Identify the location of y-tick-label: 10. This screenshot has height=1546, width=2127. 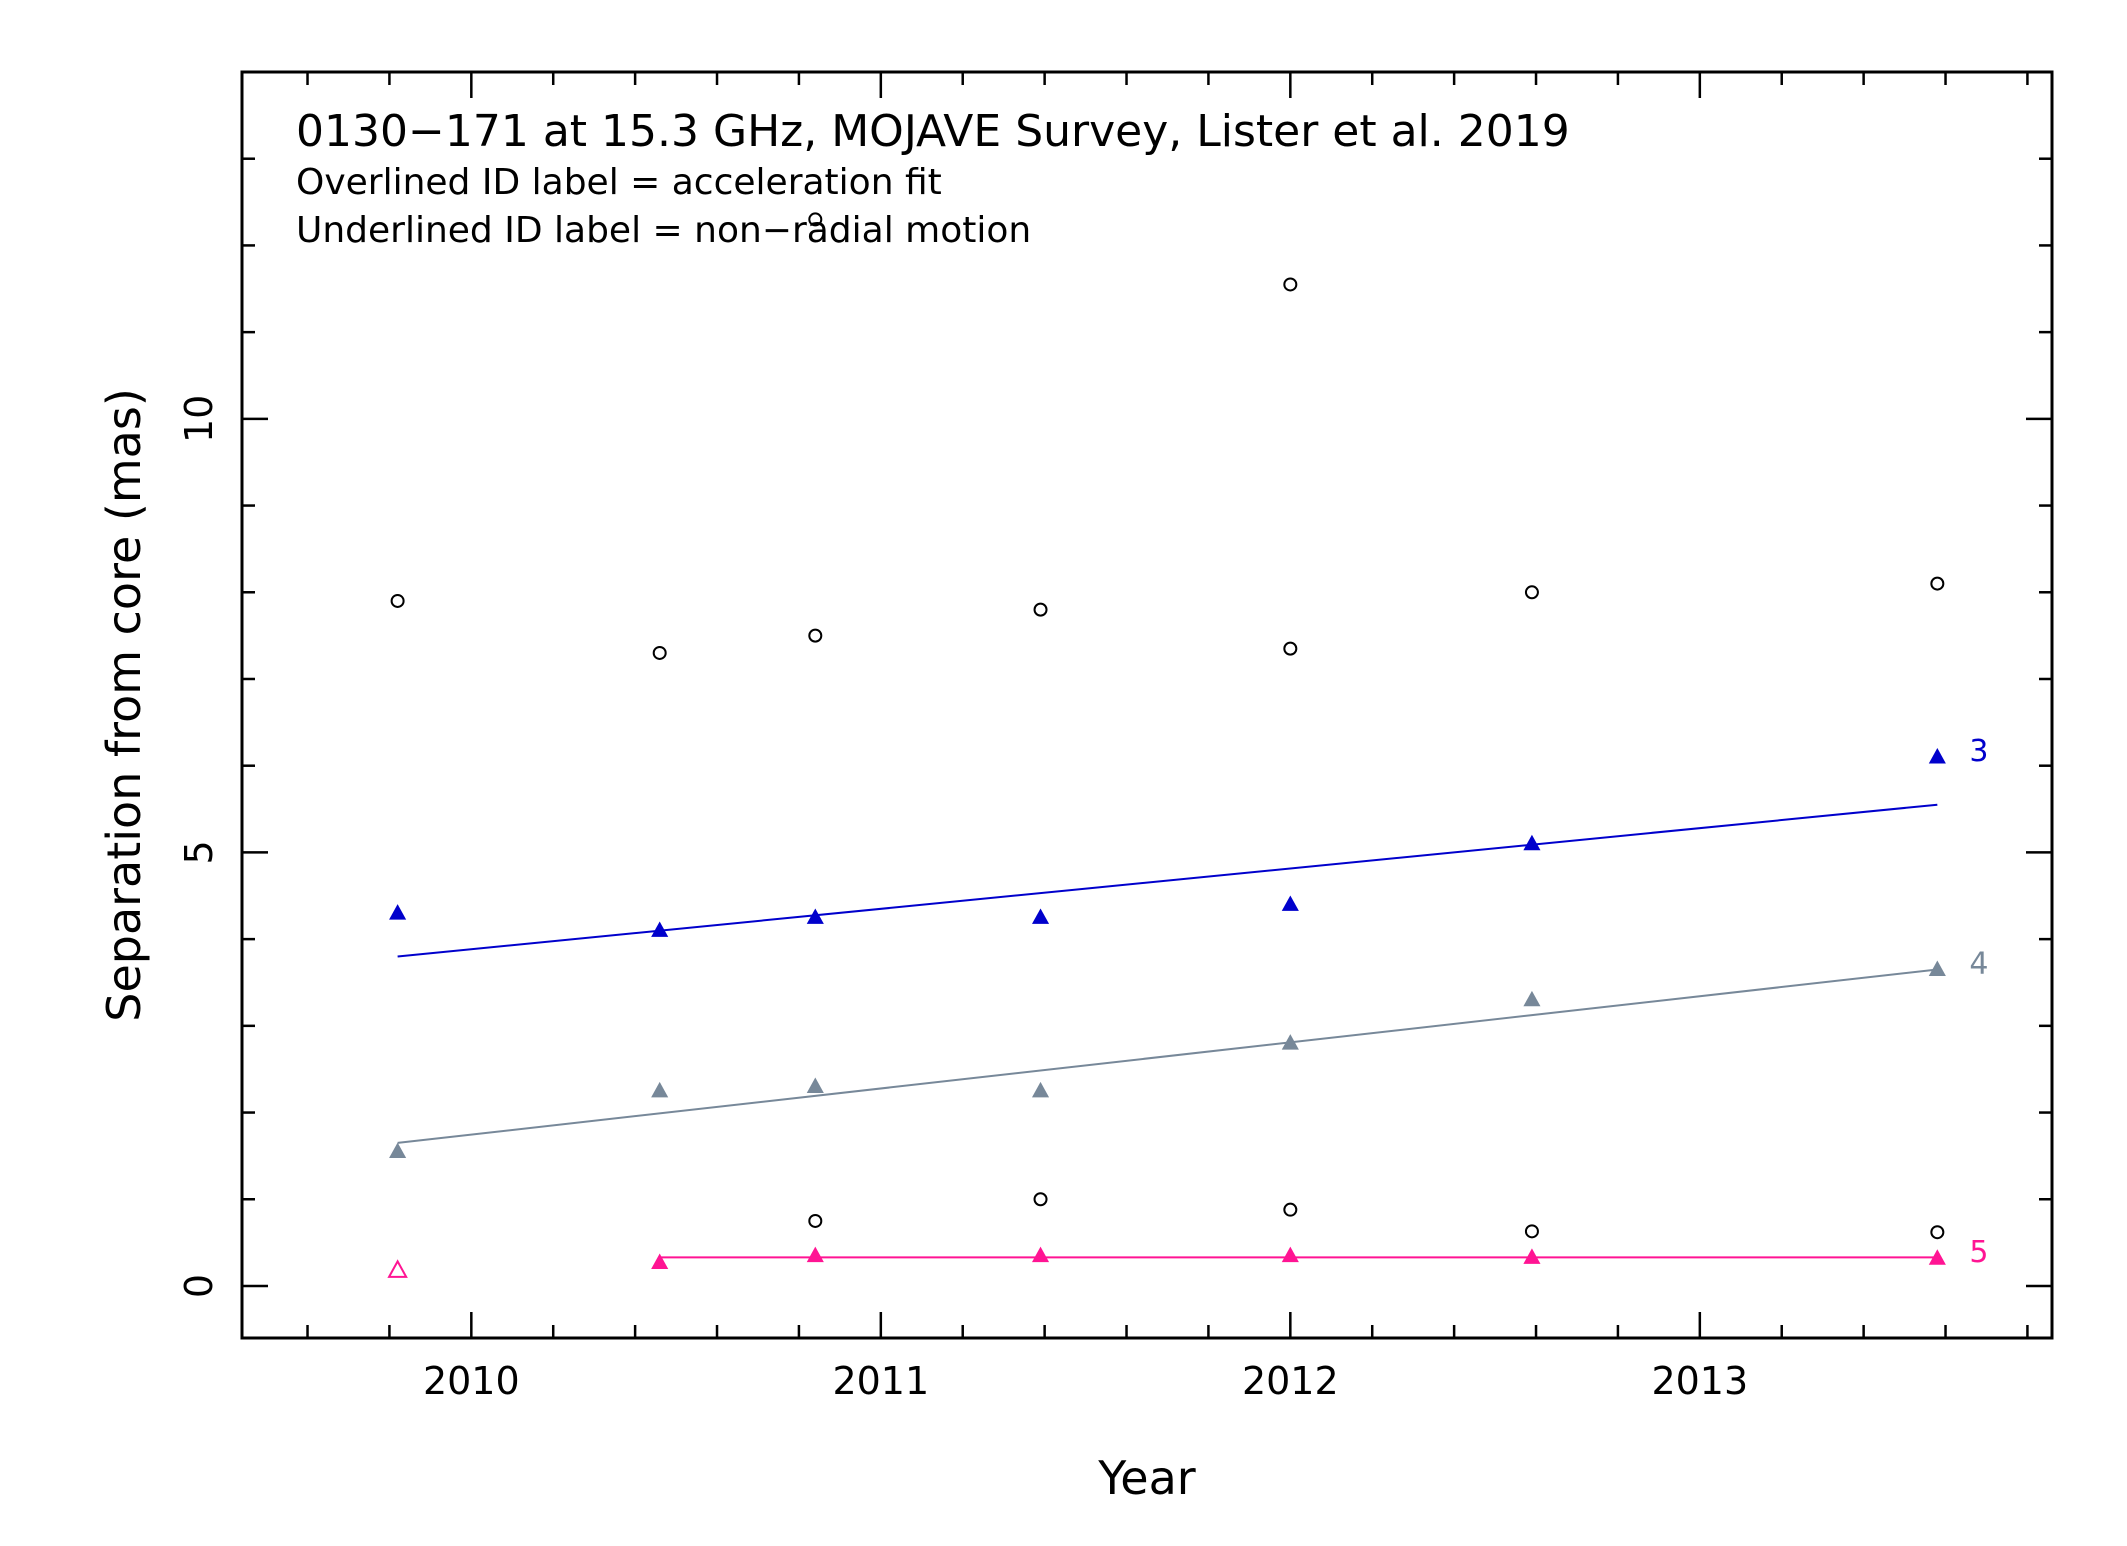
(199, 419).